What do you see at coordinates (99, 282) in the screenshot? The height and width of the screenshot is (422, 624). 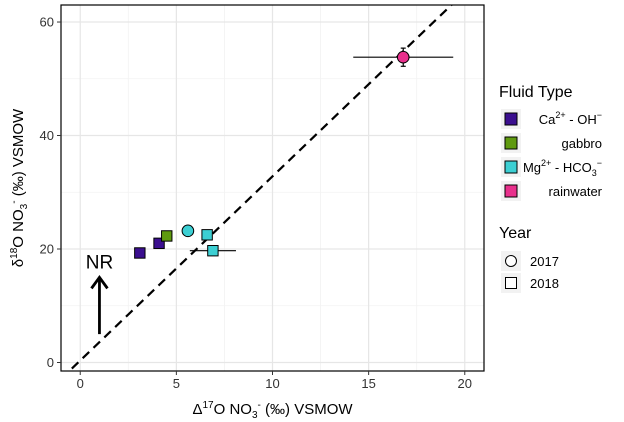 I see `nr-arrow-head` at bounding box center [99, 282].